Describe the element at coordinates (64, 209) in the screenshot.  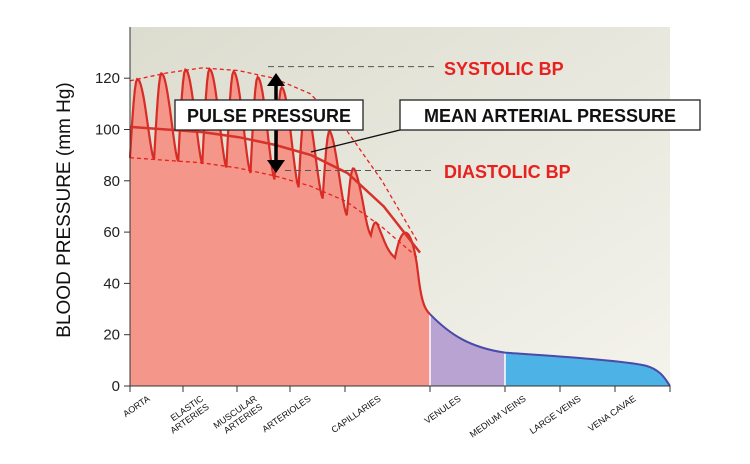
I see `y-axis-label: BLOOD PRESSURE (mm Hg)` at that location.